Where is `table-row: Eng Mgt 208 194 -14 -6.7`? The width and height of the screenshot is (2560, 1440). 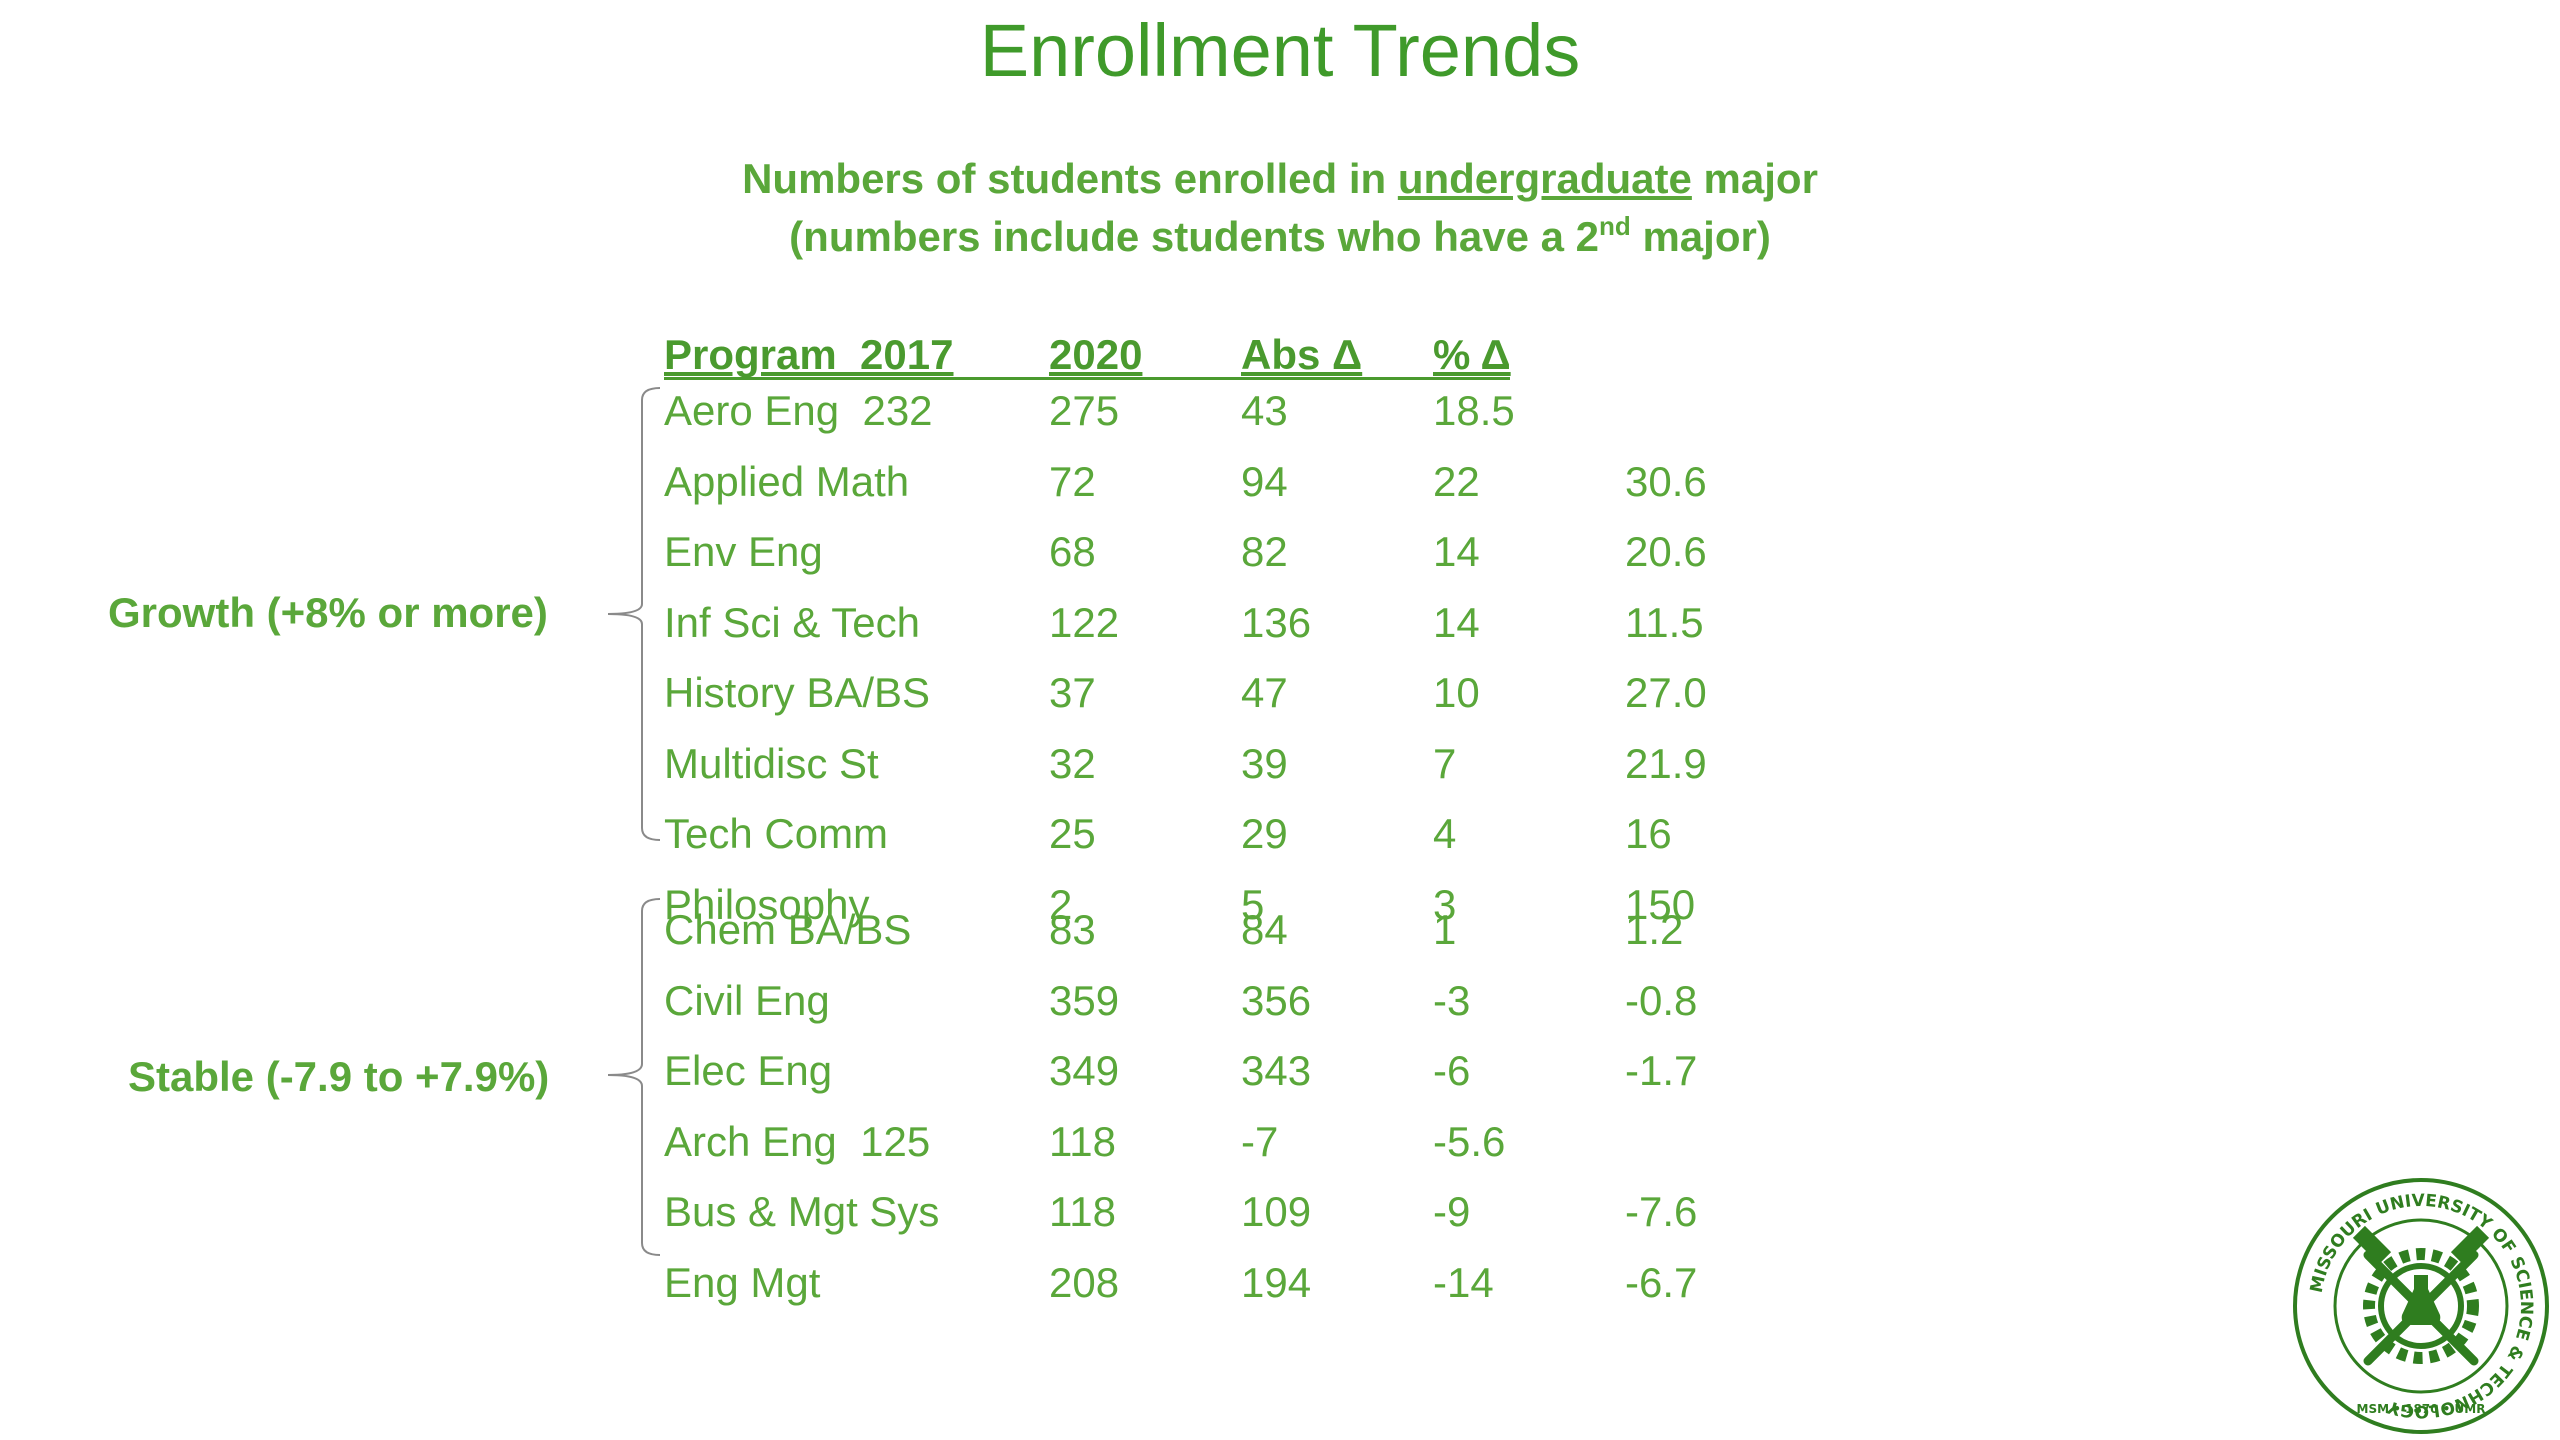
table-row: Eng Mgt 208 194 -14 -6.7 is located at coordinates (1280, 1283).